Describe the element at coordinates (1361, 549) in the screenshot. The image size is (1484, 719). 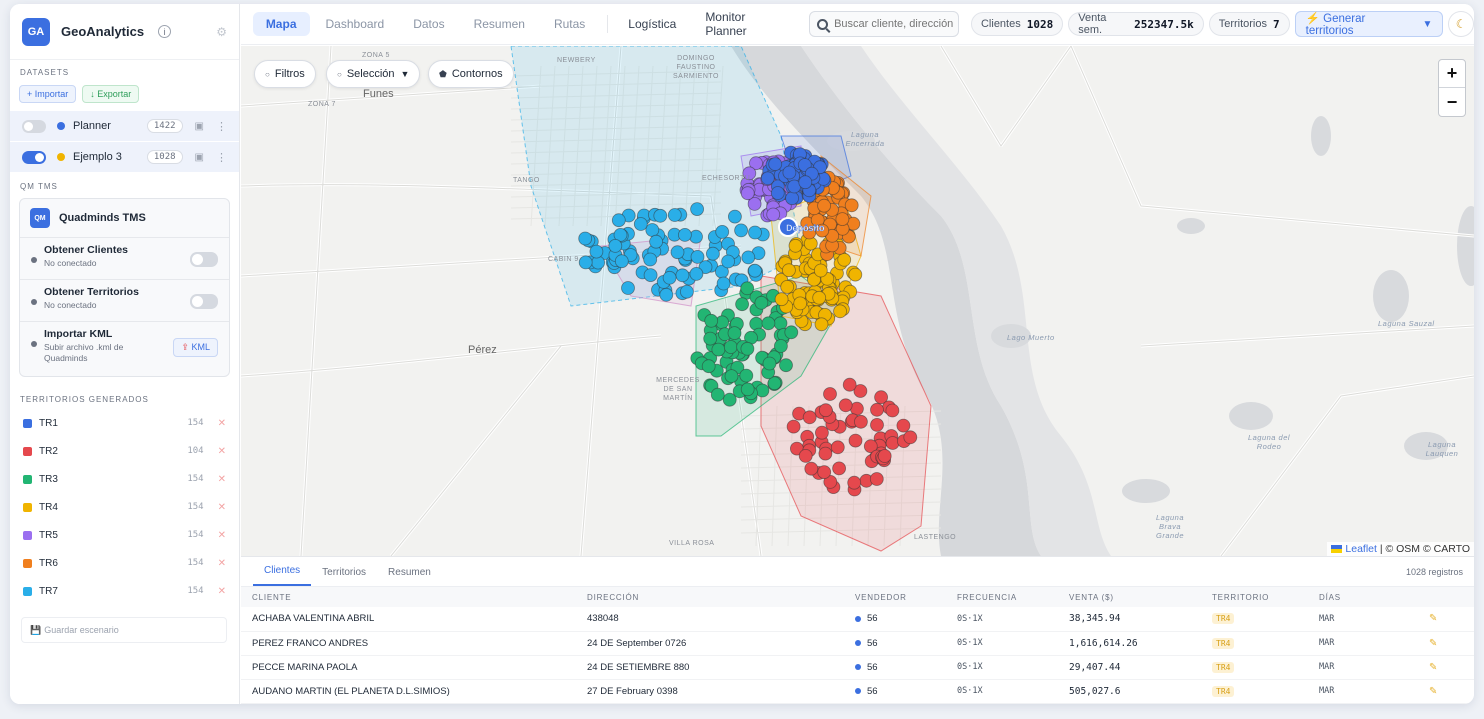
I see `leaflet-link: Leaflet` at that location.